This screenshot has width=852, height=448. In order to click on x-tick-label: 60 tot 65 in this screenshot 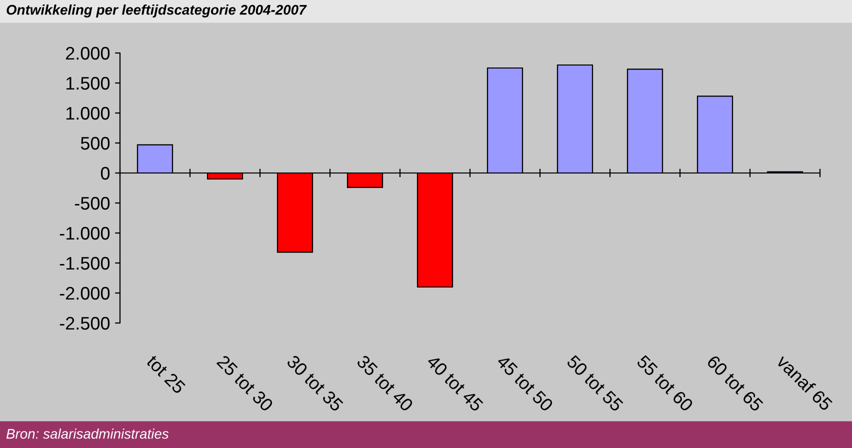, I will do `click(735, 383)`.